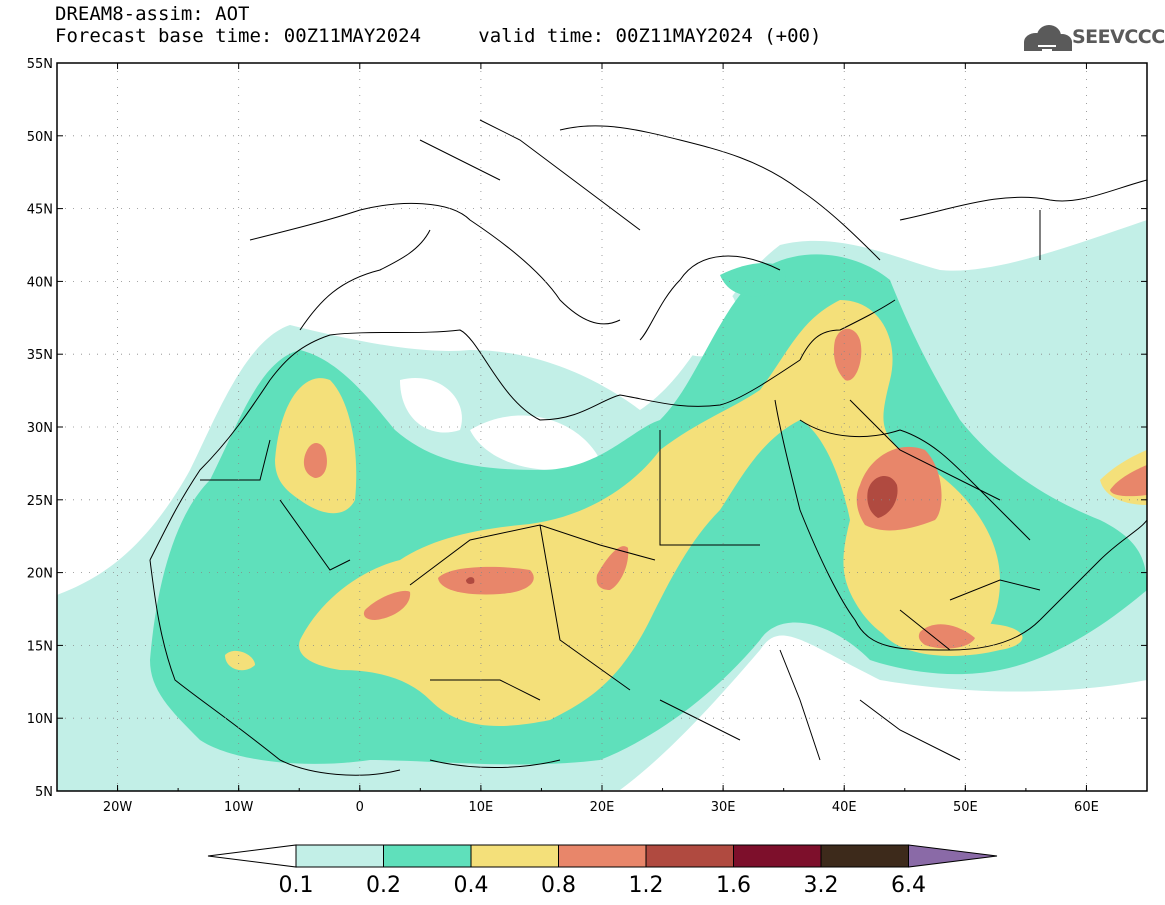 Image resolution: width=1165 pixels, height=905 pixels. I want to click on lat-tick-label: 25N, so click(40, 501).